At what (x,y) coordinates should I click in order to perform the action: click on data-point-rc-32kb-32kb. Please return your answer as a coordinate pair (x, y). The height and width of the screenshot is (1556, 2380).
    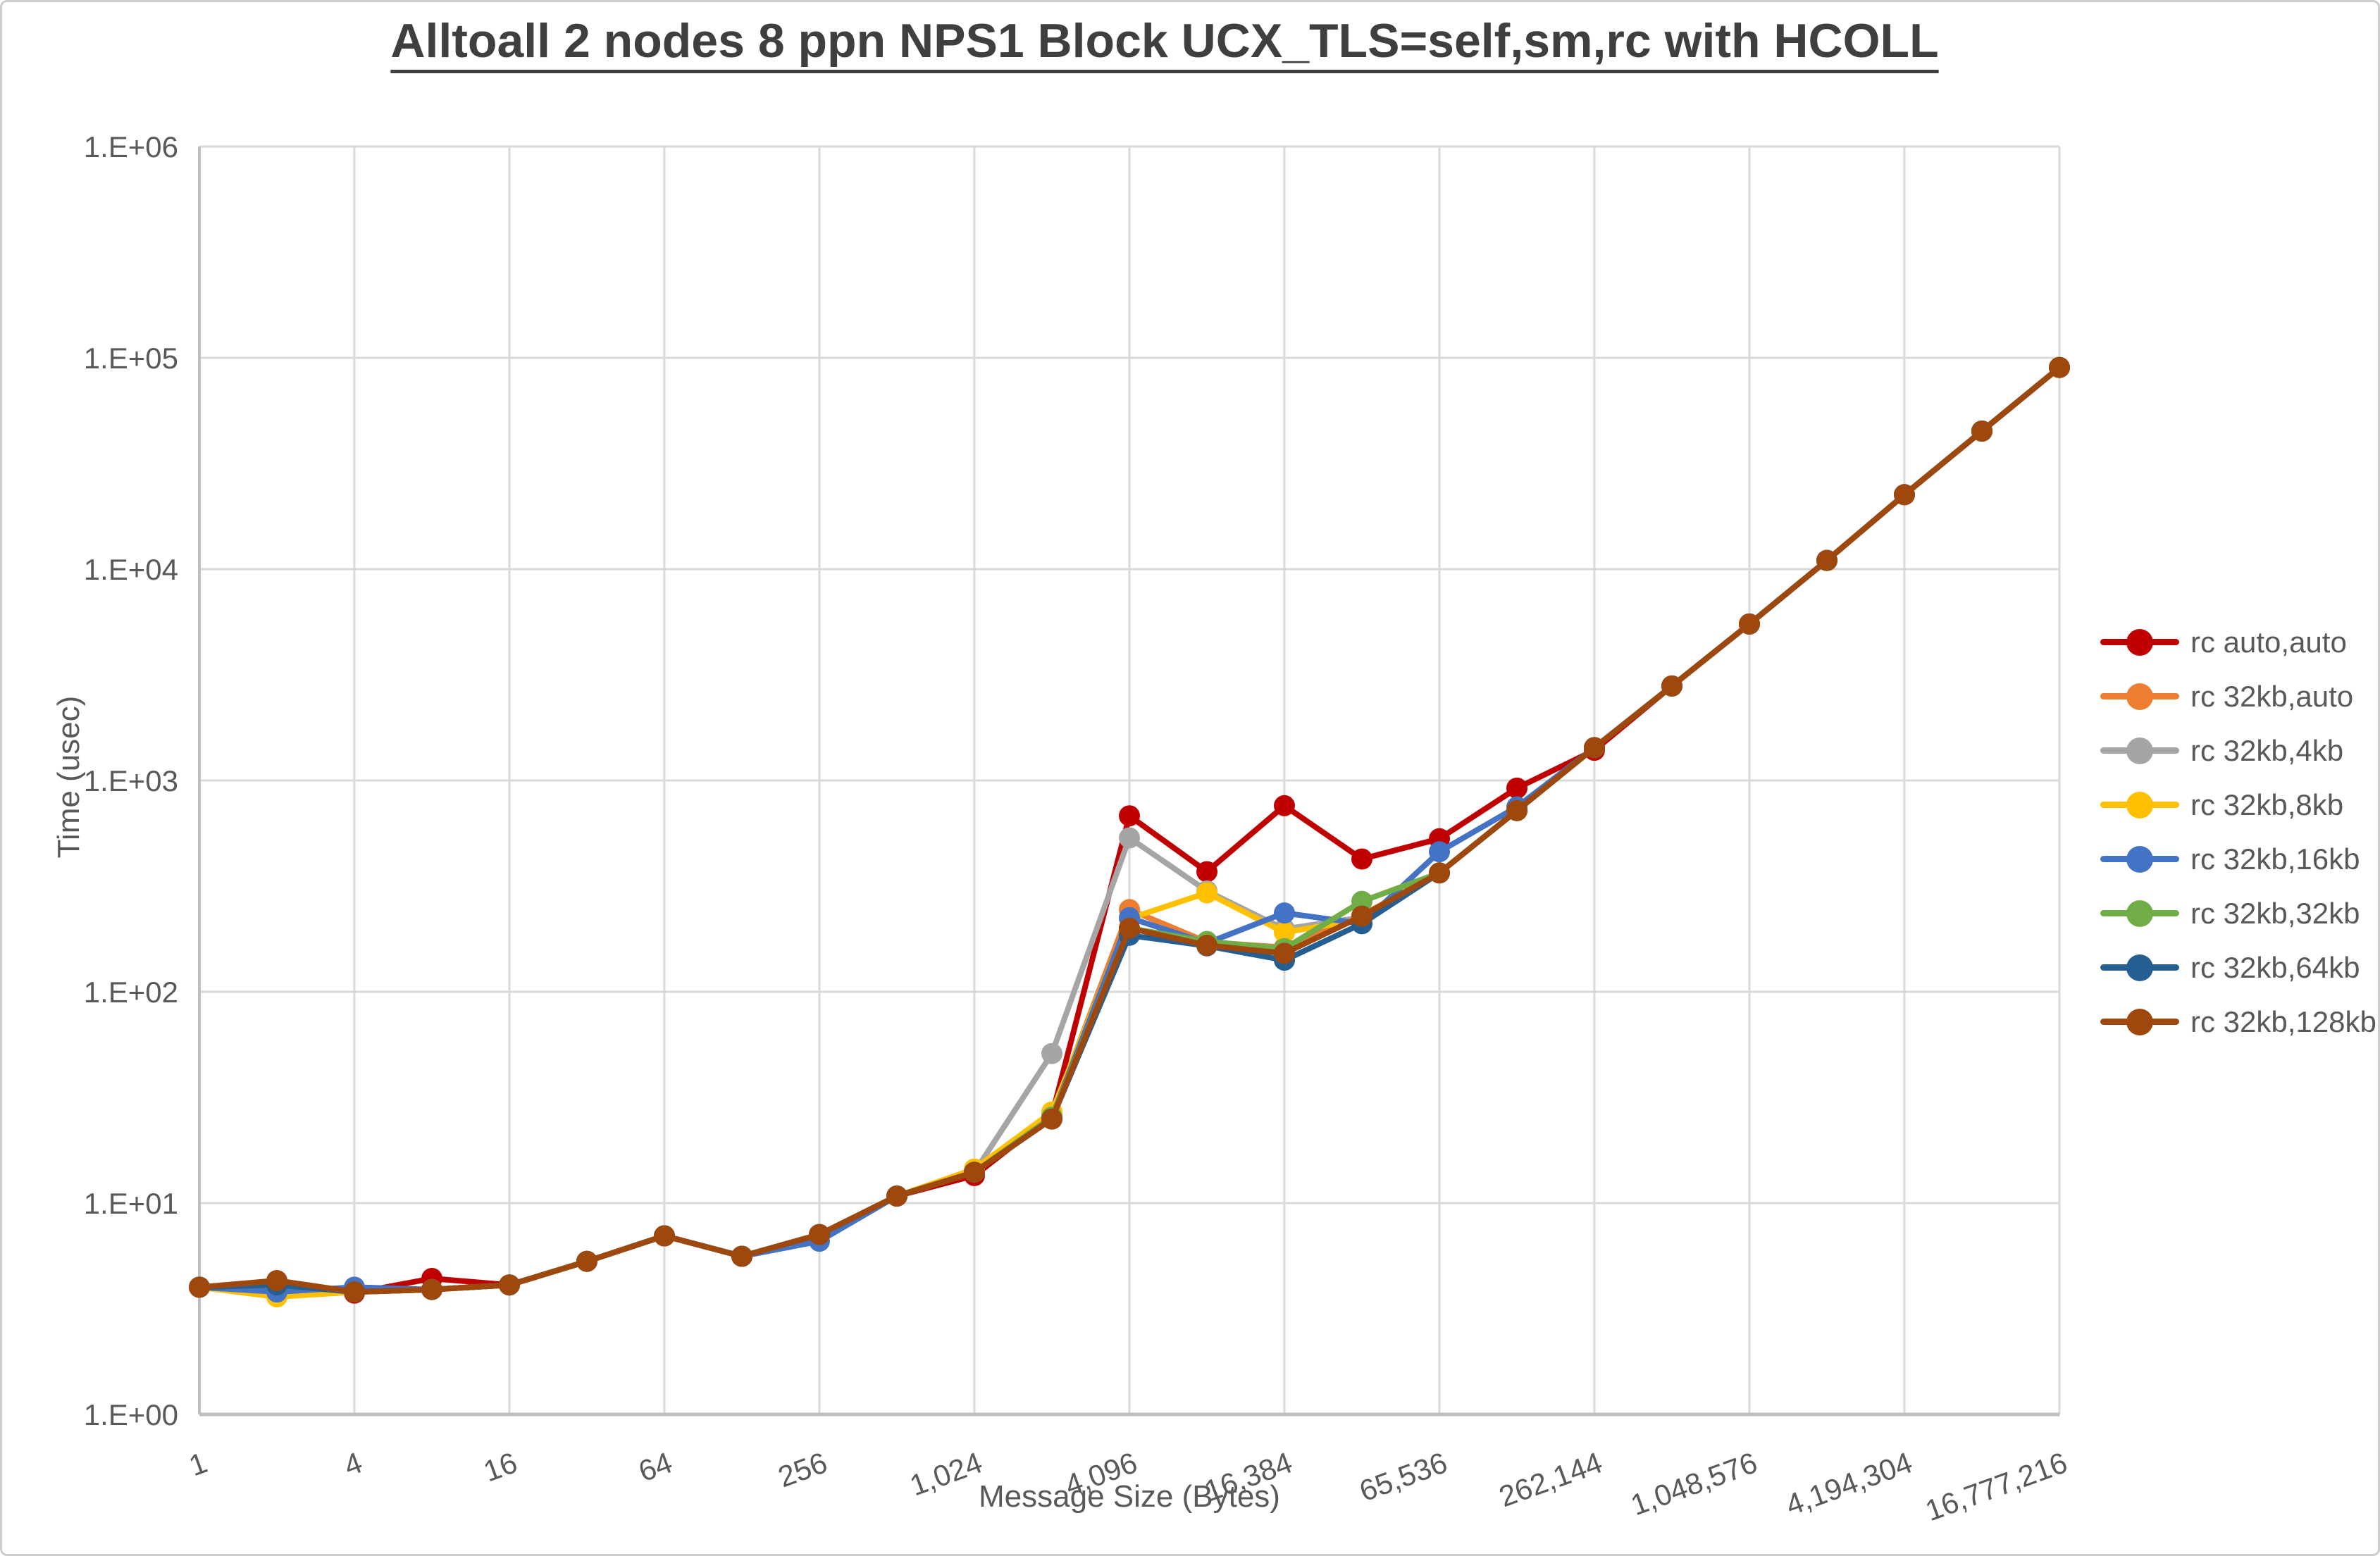
    Looking at the image, I should click on (1361, 901).